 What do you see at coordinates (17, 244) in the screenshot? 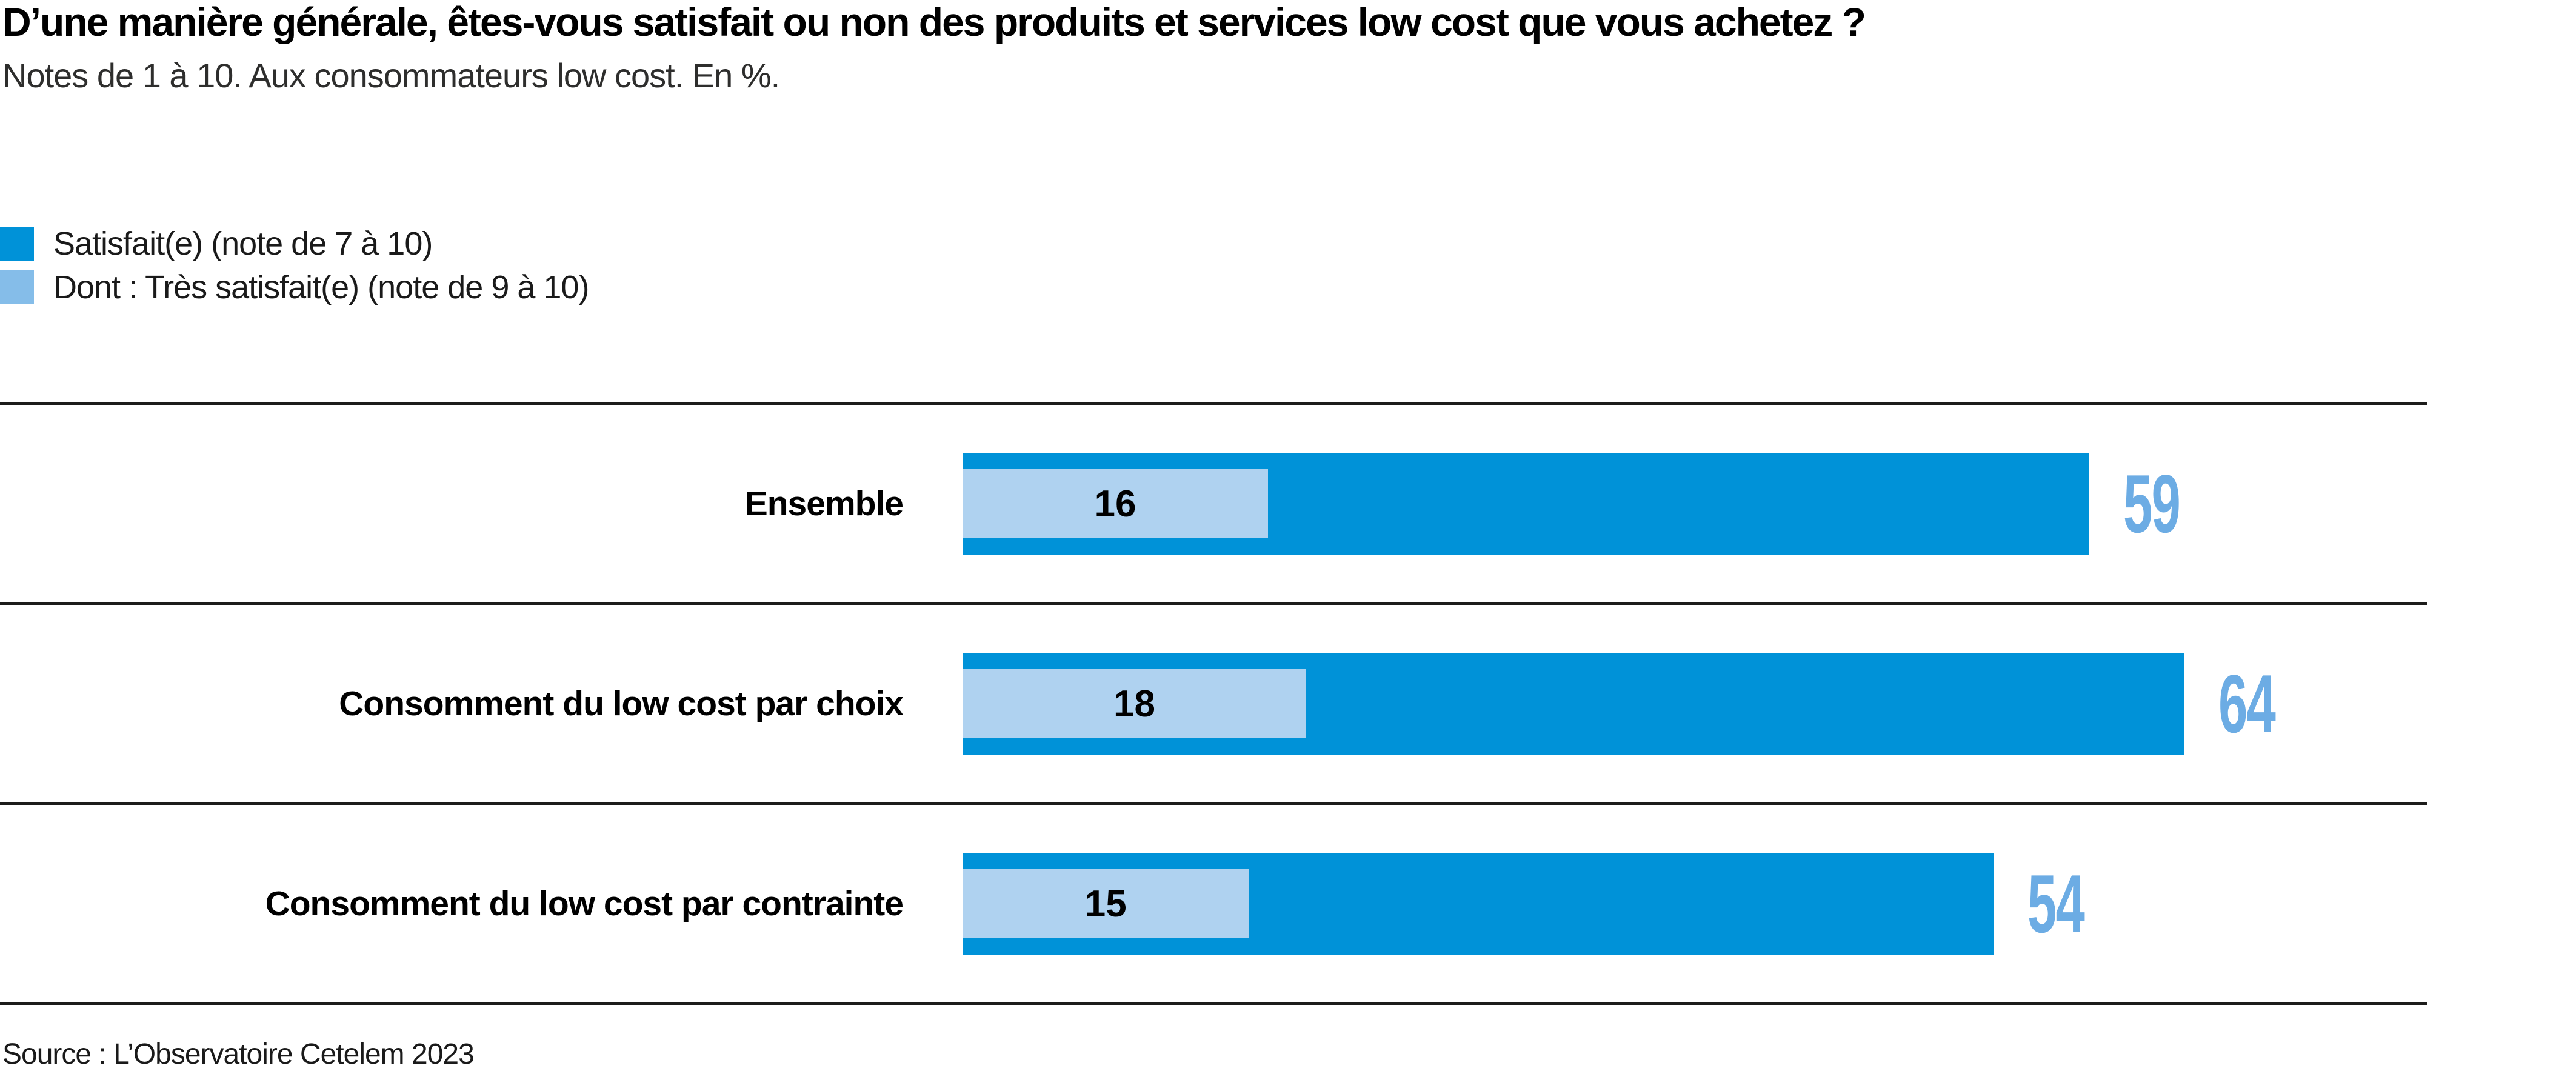
I see `satisfied-swatch-icon` at bounding box center [17, 244].